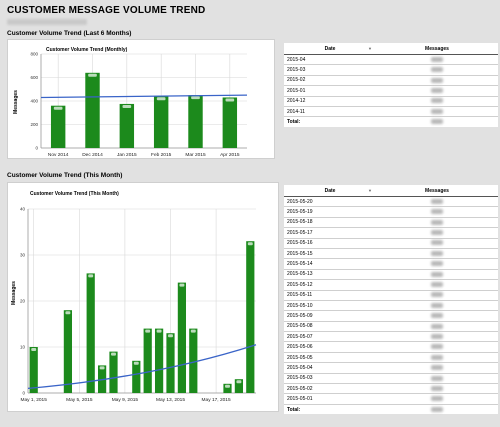 Image resolution: width=500 pixels, height=427 pixels. I want to click on total-row: Total:, so click(391, 409).